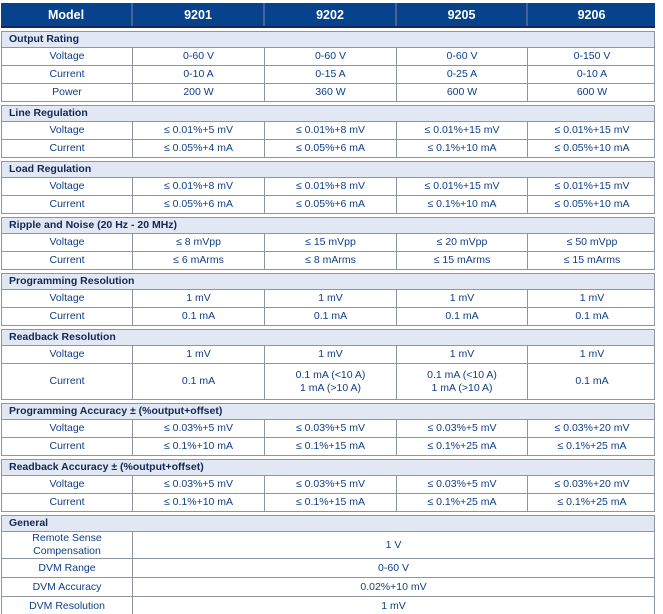  What do you see at coordinates (328, 586) in the screenshot?
I see `spec-row-dvm-accuracy: DVM Accuracy 0.02%+10 mV` at bounding box center [328, 586].